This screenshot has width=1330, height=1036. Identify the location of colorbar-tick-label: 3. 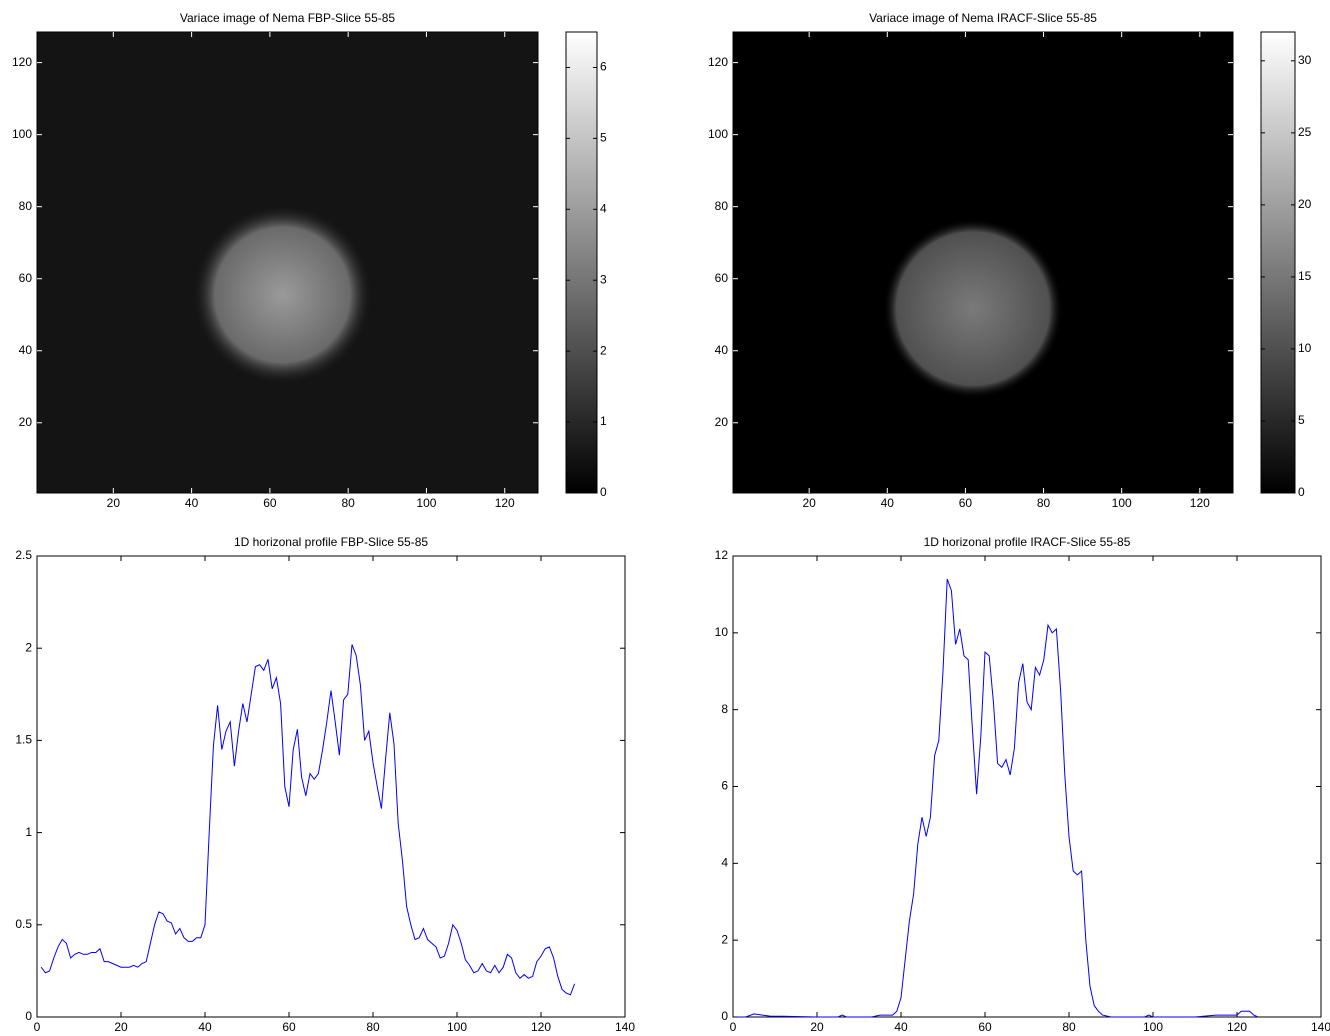
(603, 279).